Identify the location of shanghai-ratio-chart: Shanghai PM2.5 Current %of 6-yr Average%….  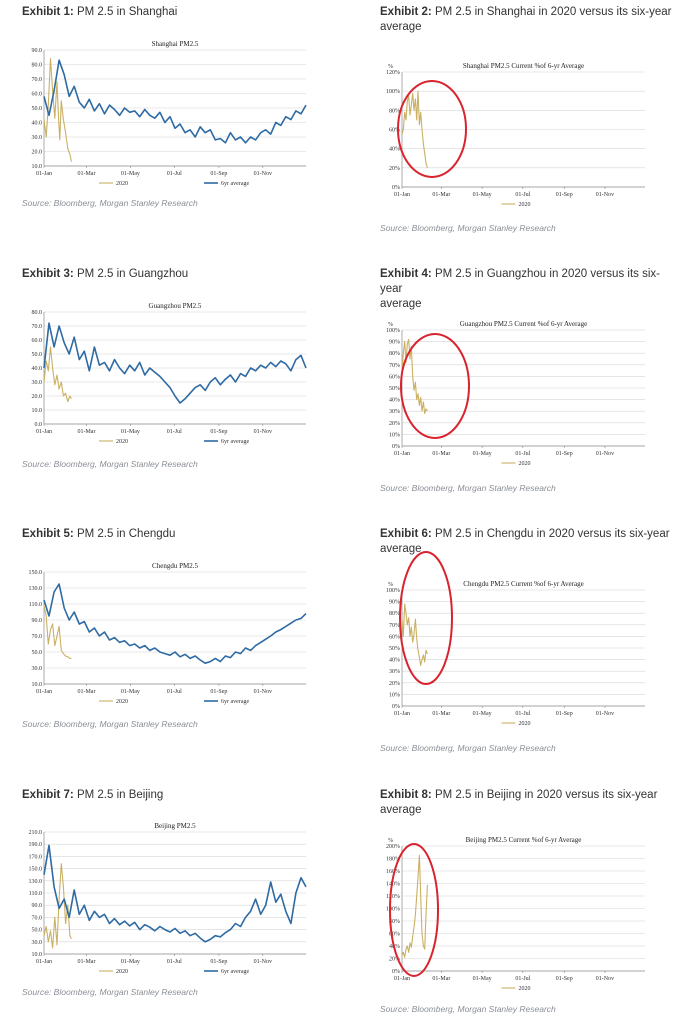
(515, 135).